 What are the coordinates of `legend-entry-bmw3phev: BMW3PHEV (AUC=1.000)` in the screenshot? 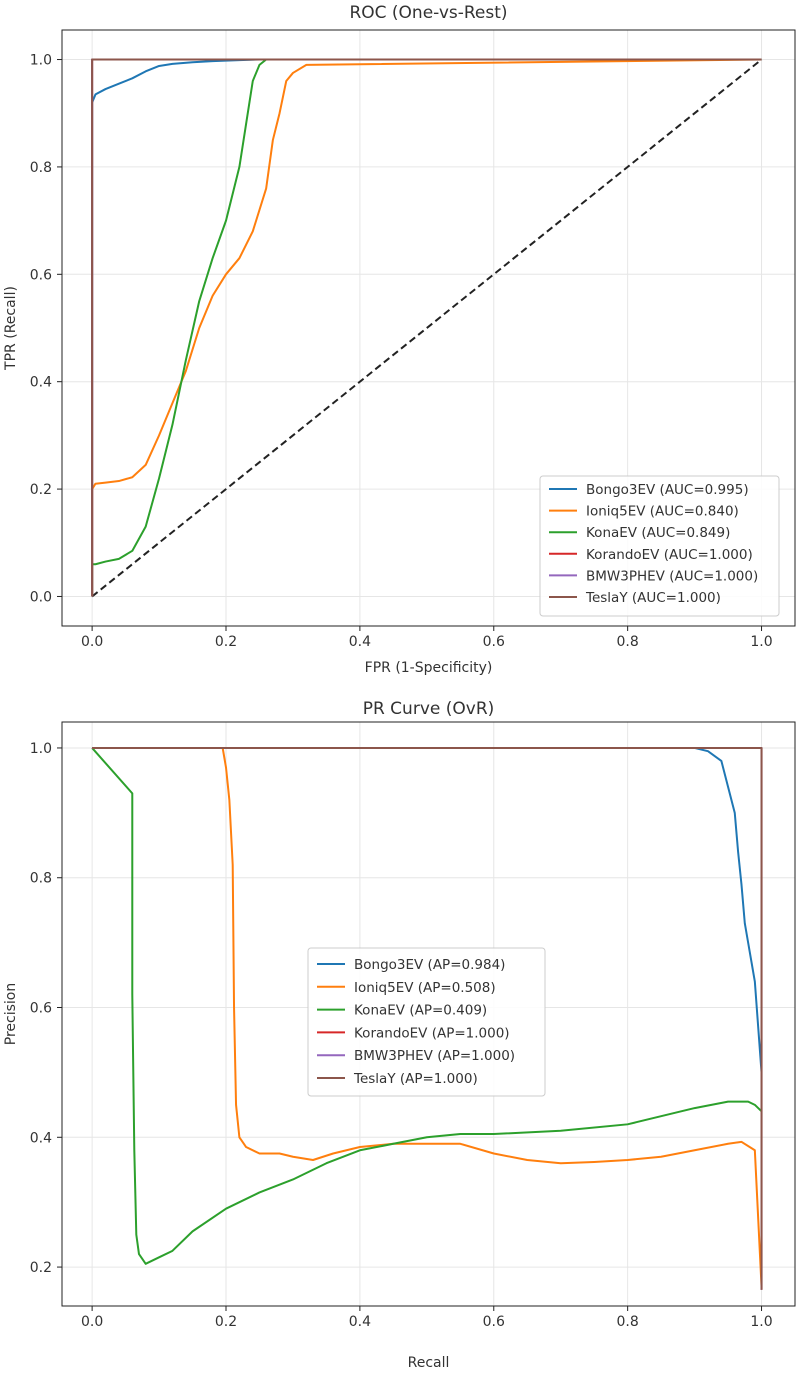 It's located at (672, 576).